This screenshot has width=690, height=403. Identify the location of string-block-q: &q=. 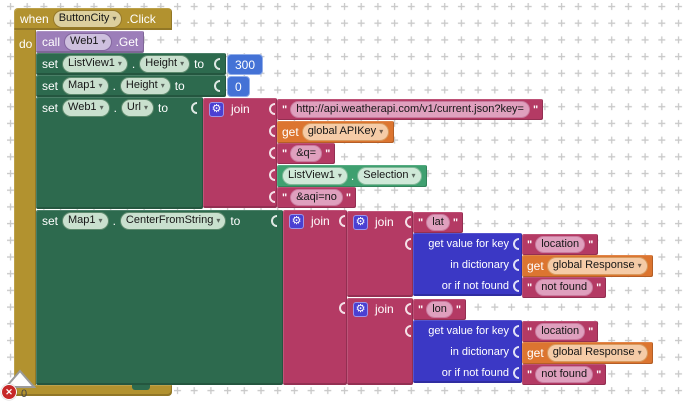
(306, 153).